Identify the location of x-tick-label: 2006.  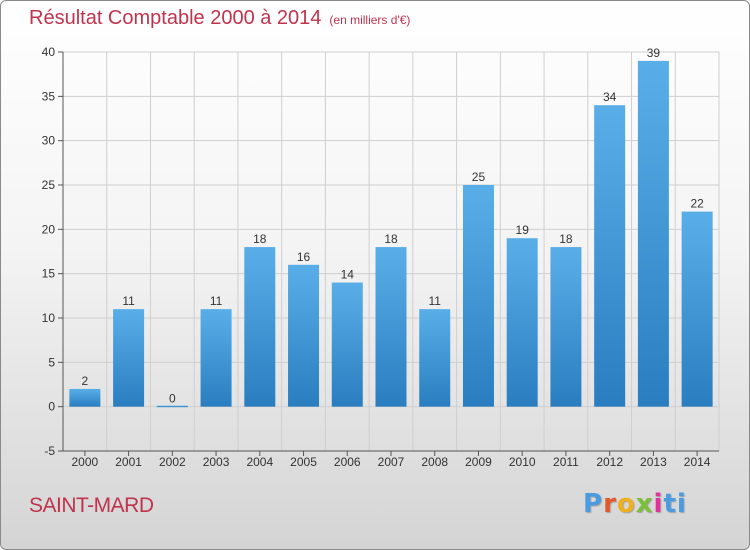
(347, 462).